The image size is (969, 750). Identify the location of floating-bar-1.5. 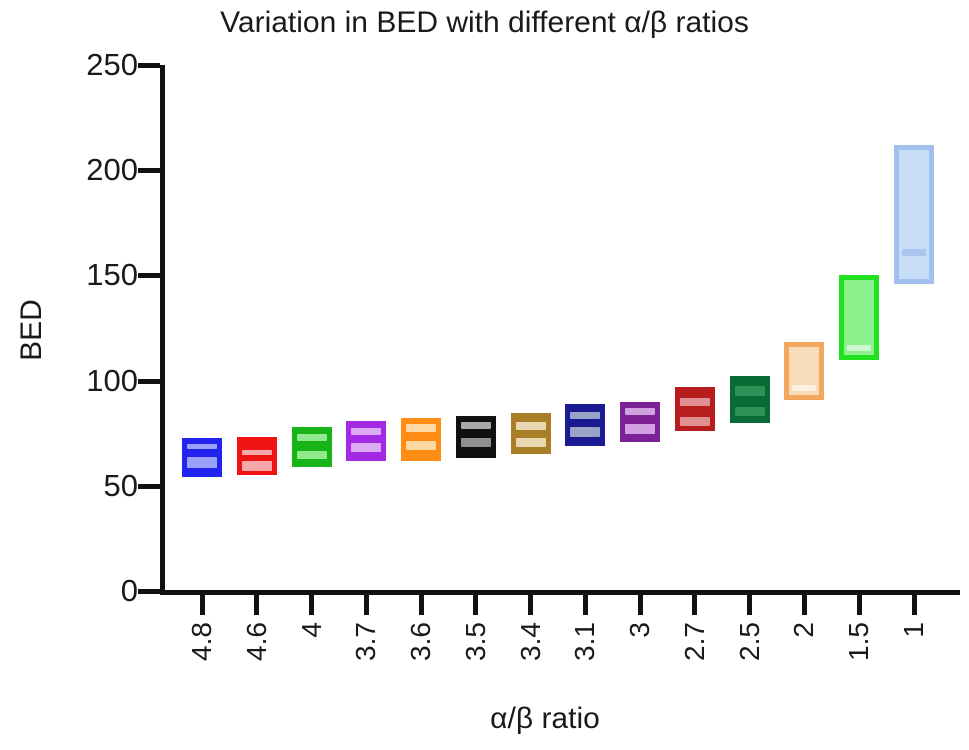
(859, 317).